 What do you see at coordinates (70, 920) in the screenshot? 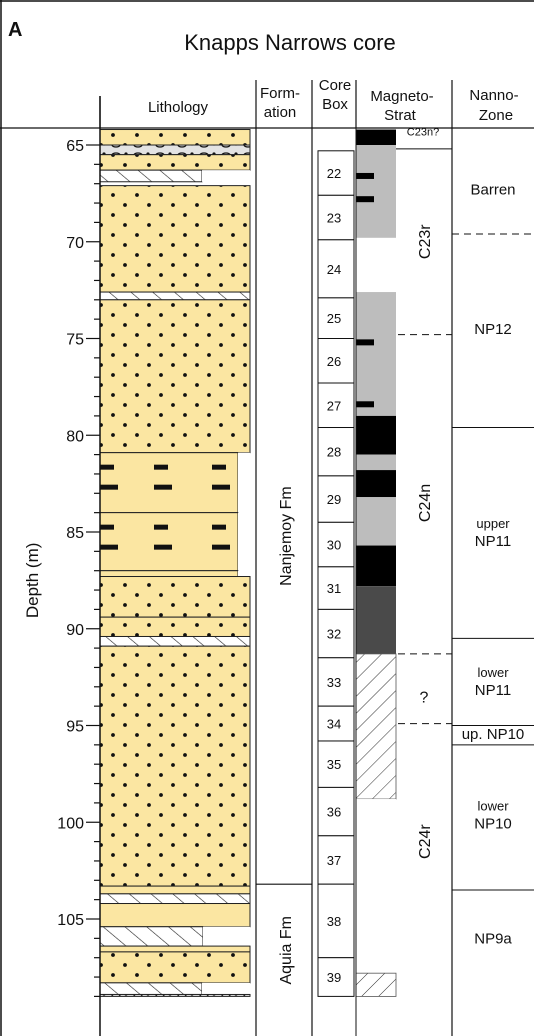
I see `depth-tick-label: 105` at bounding box center [70, 920].